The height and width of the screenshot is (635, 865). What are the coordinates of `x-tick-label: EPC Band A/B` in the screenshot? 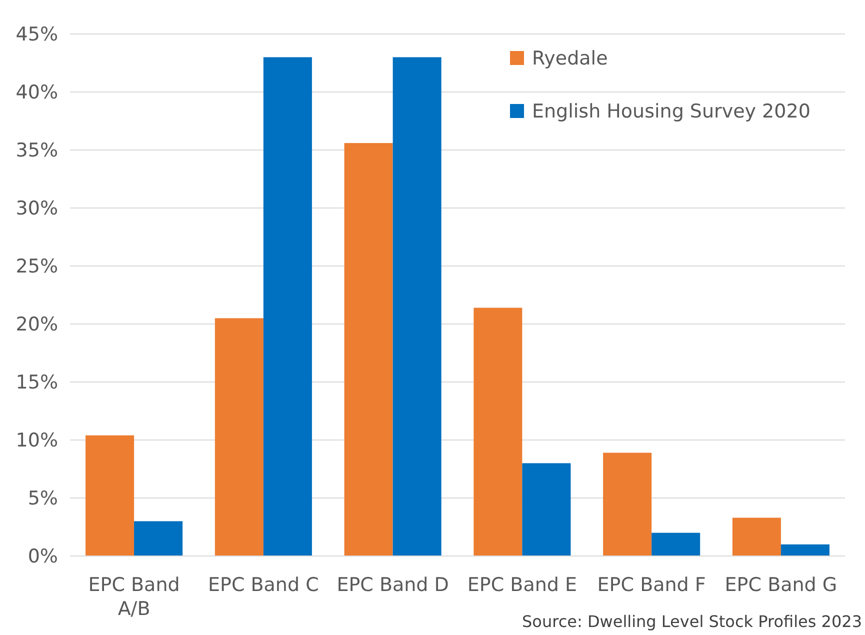 It's located at (134, 597).